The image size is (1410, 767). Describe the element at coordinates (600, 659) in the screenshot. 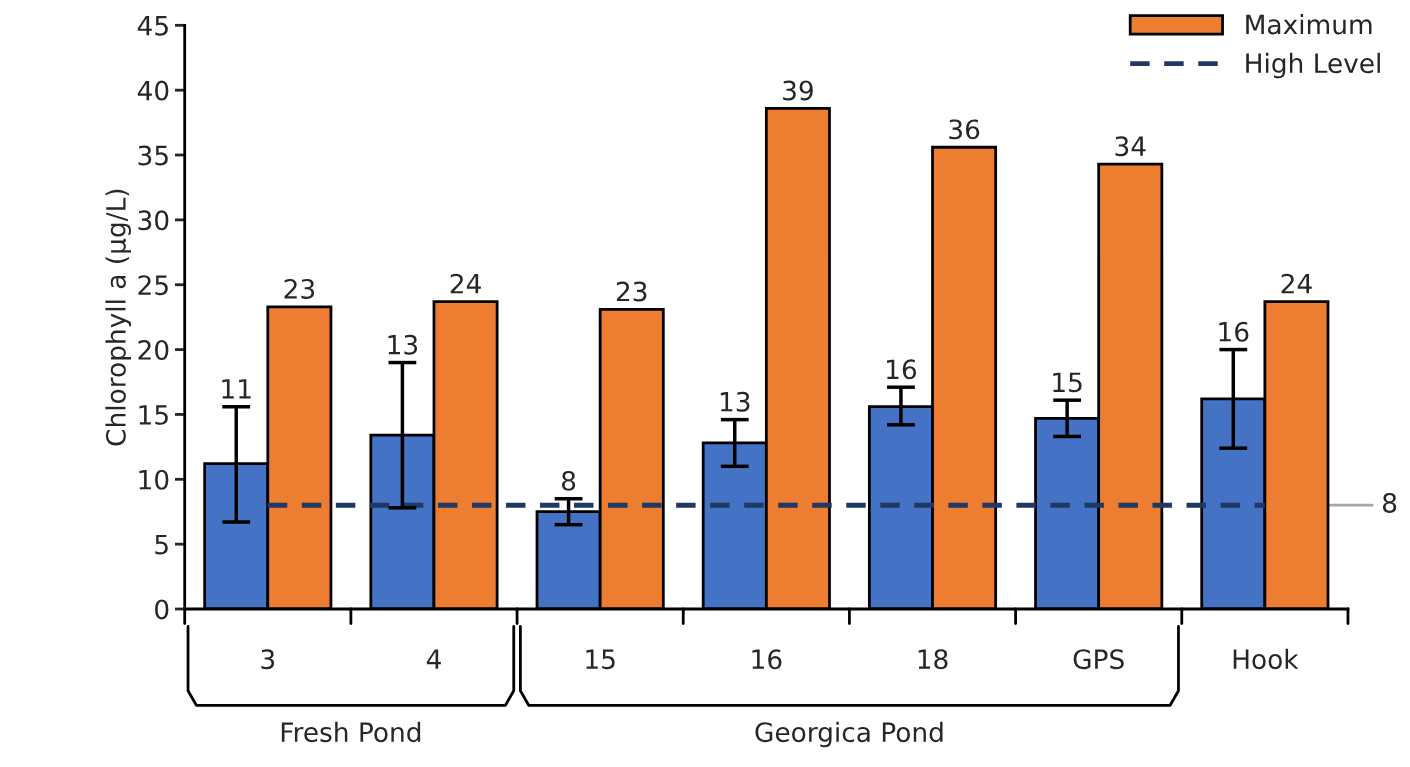

I see `x-tick-label: 15` at that location.